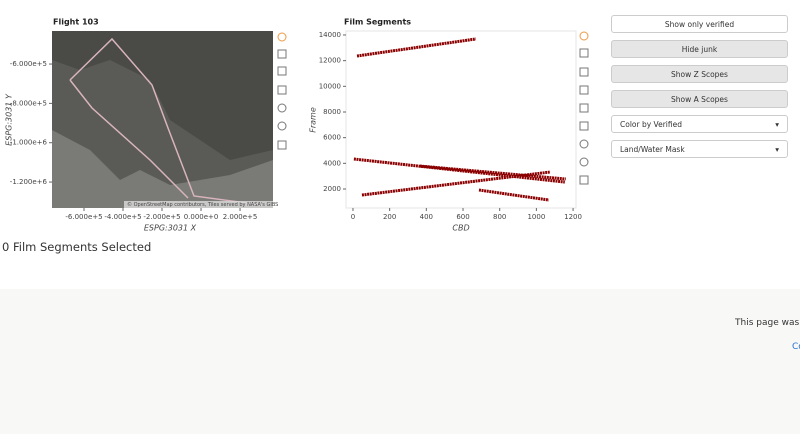 The height and width of the screenshot is (434, 800). I want to click on y-axis-label: ESPG:3031 Y, so click(9, 119).